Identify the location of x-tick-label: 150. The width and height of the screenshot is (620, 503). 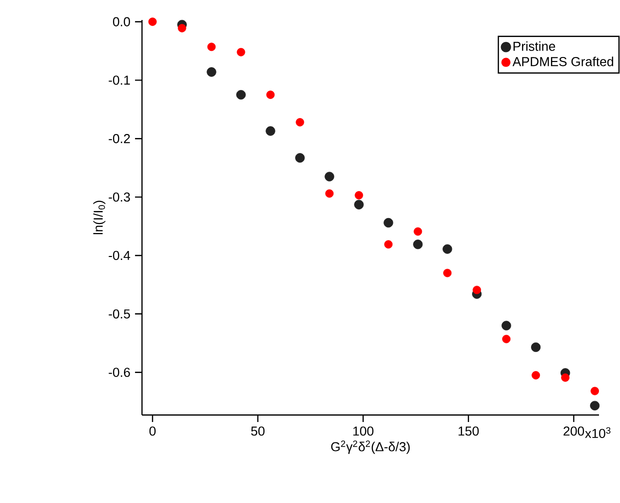
(468, 431).